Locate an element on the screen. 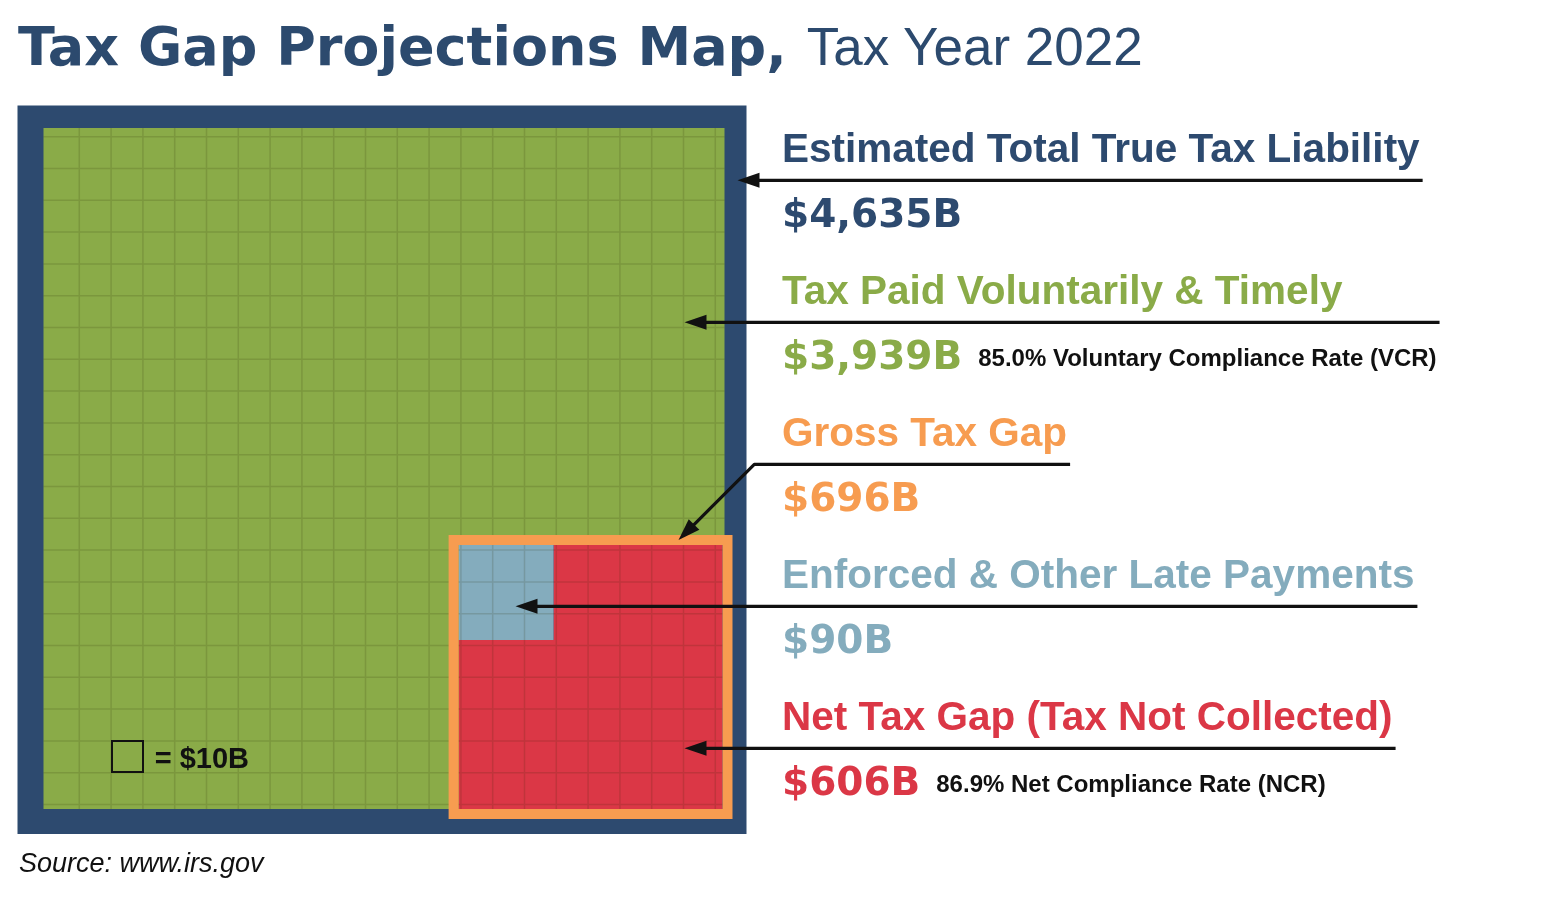  category-label: Net Tax Gap (Tax Not Collected) is located at coordinates (1087, 716).